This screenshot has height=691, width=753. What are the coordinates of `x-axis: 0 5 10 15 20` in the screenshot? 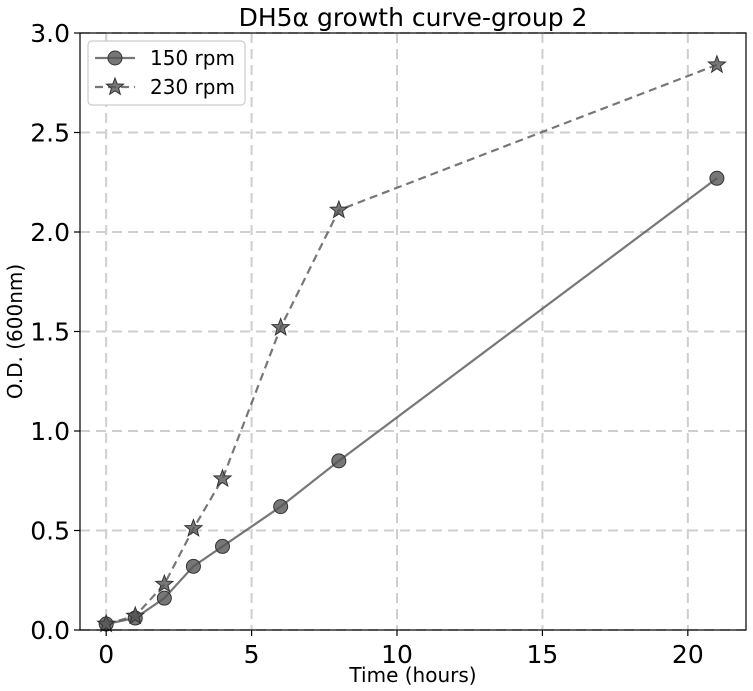 It's located at (401, 649).